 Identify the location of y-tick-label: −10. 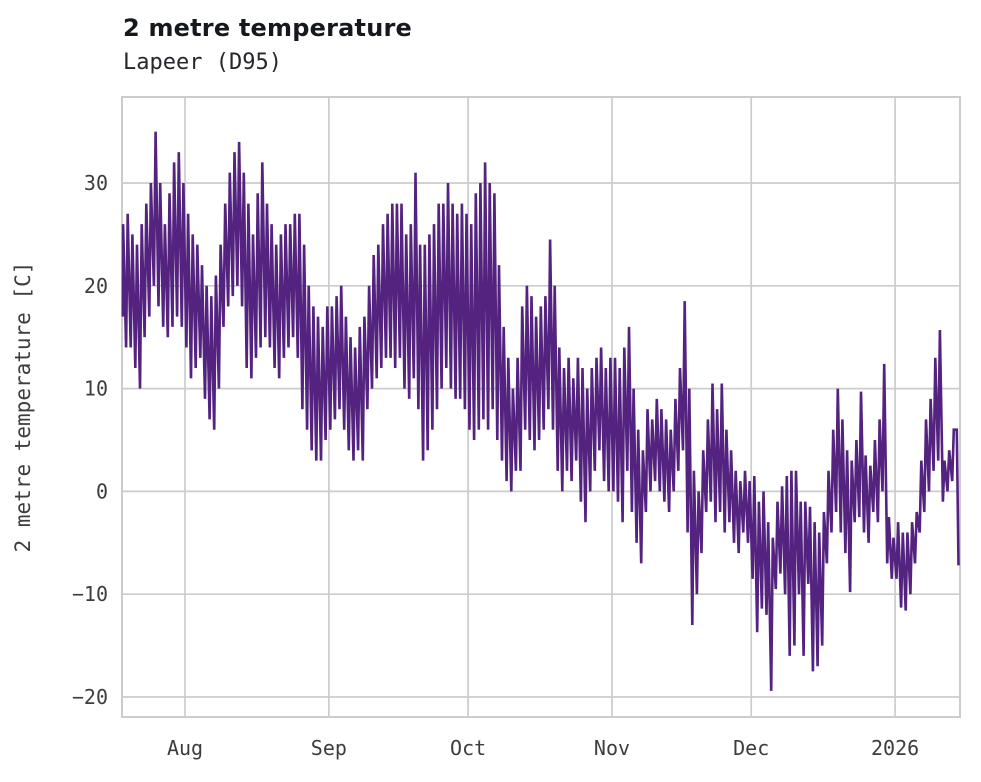
(90, 594).